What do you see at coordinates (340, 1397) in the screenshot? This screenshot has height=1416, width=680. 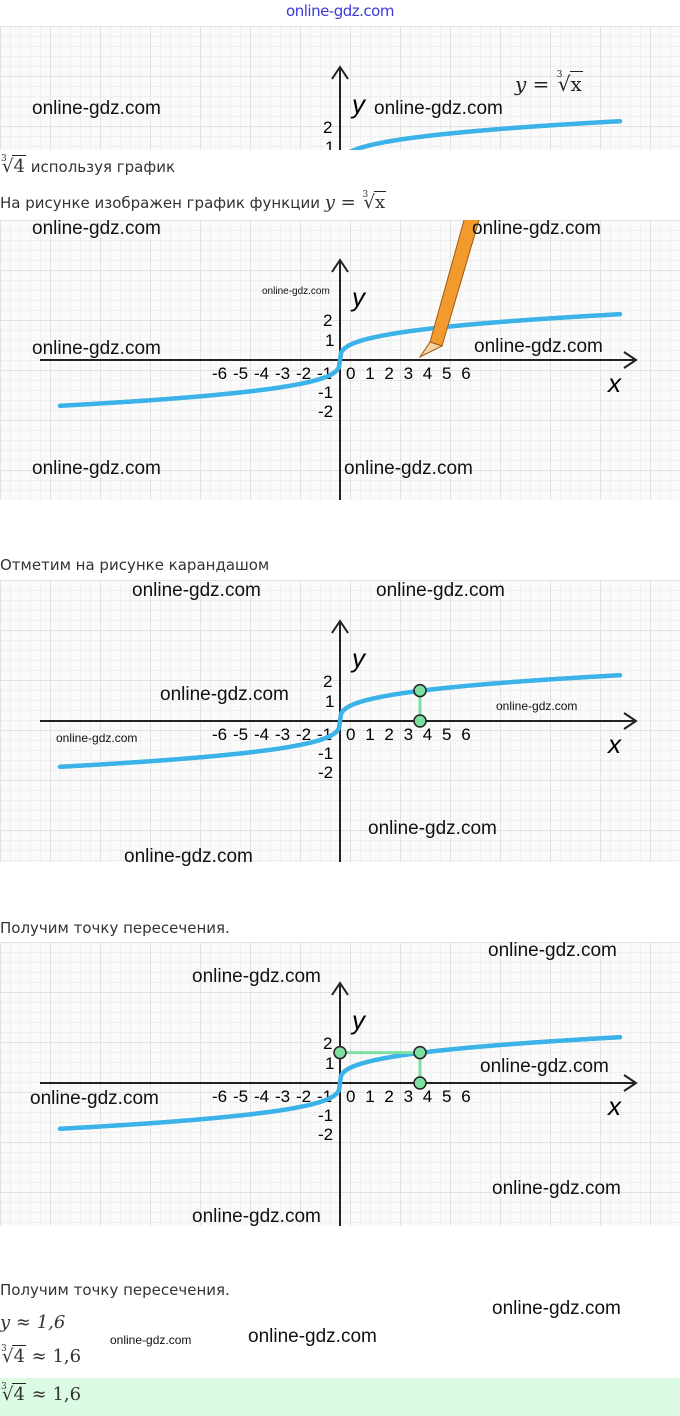 I see `answer-box: 3 √4 ≈ 1,6` at bounding box center [340, 1397].